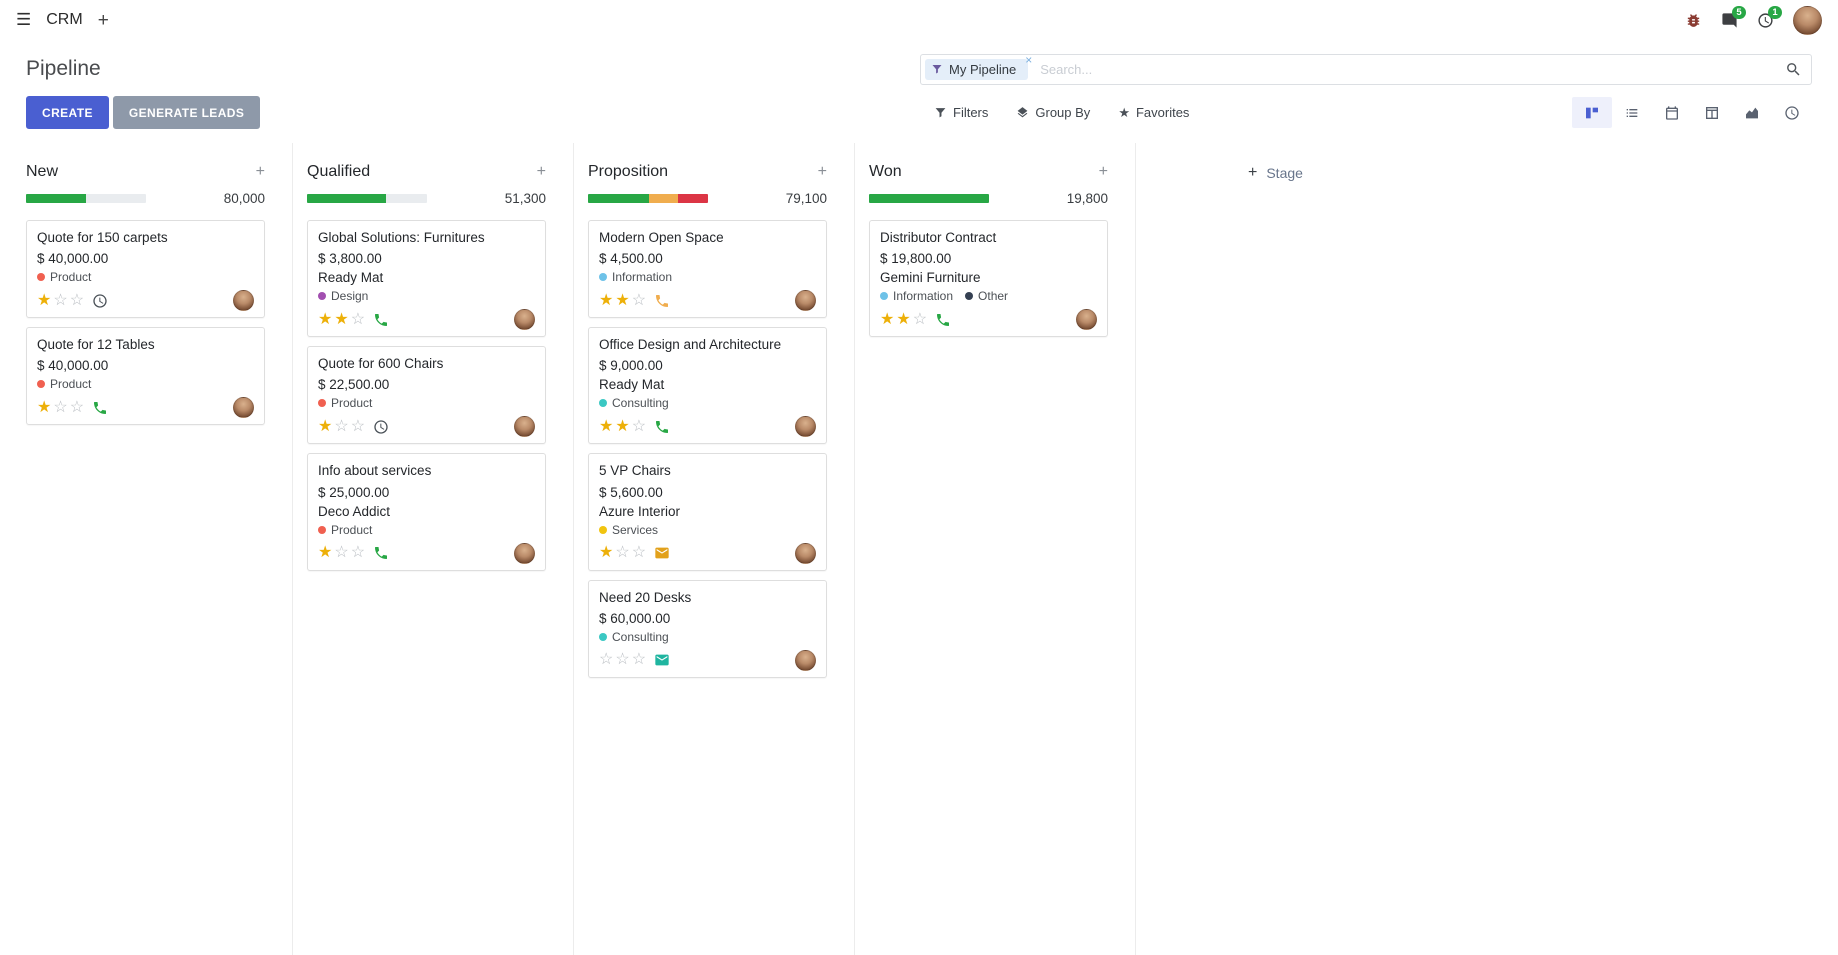 The width and height of the screenshot is (1838, 955). I want to click on user-avatar, so click(1807, 20).